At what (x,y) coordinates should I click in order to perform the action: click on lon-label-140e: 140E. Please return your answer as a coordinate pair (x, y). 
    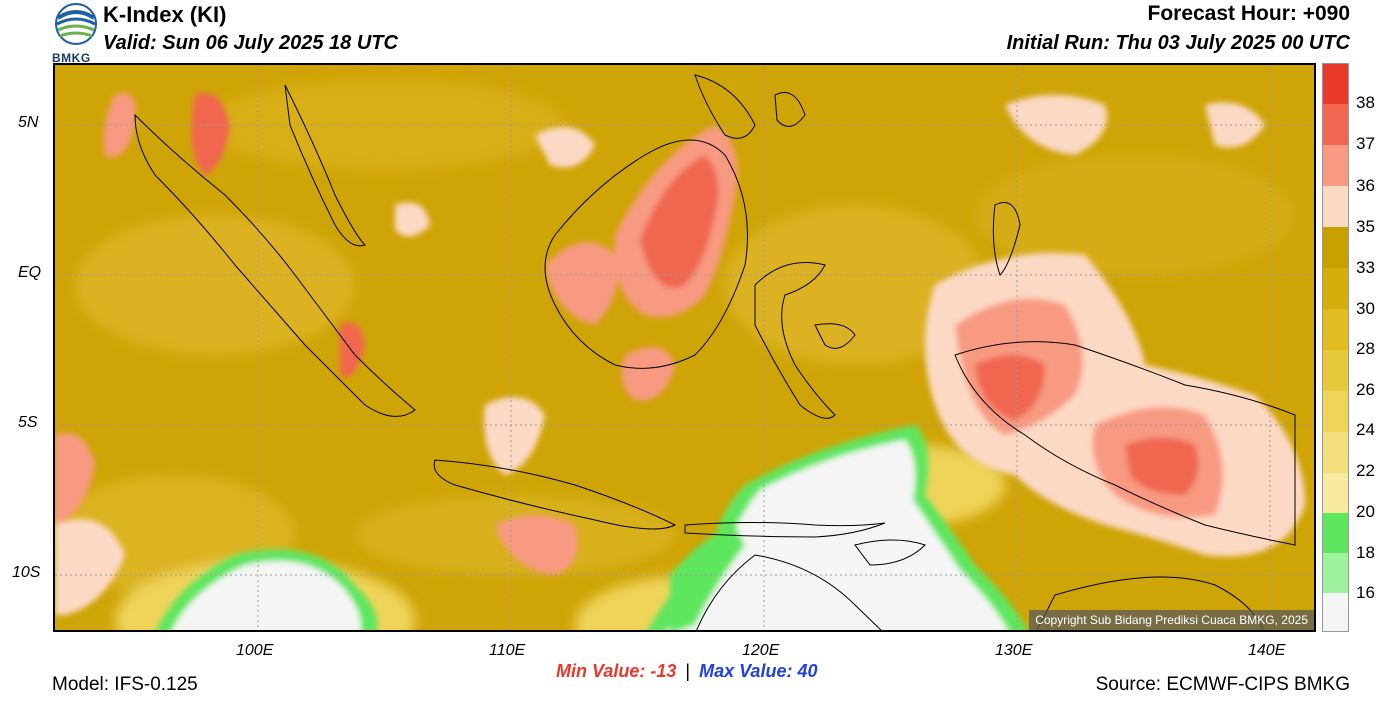
    Looking at the image, I should click on (1267, 650).